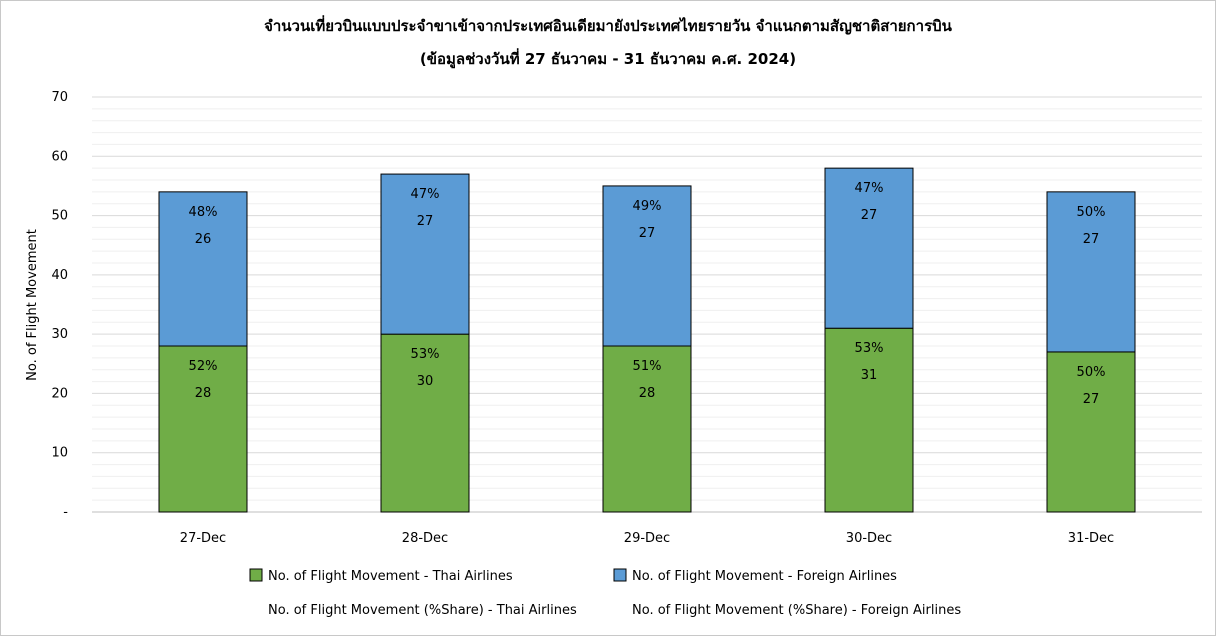 This screenshot has width=1216, height=636. Describe the element at coordinates (647, 366) in the screenshot. I see `share-label: 51%` at that location.